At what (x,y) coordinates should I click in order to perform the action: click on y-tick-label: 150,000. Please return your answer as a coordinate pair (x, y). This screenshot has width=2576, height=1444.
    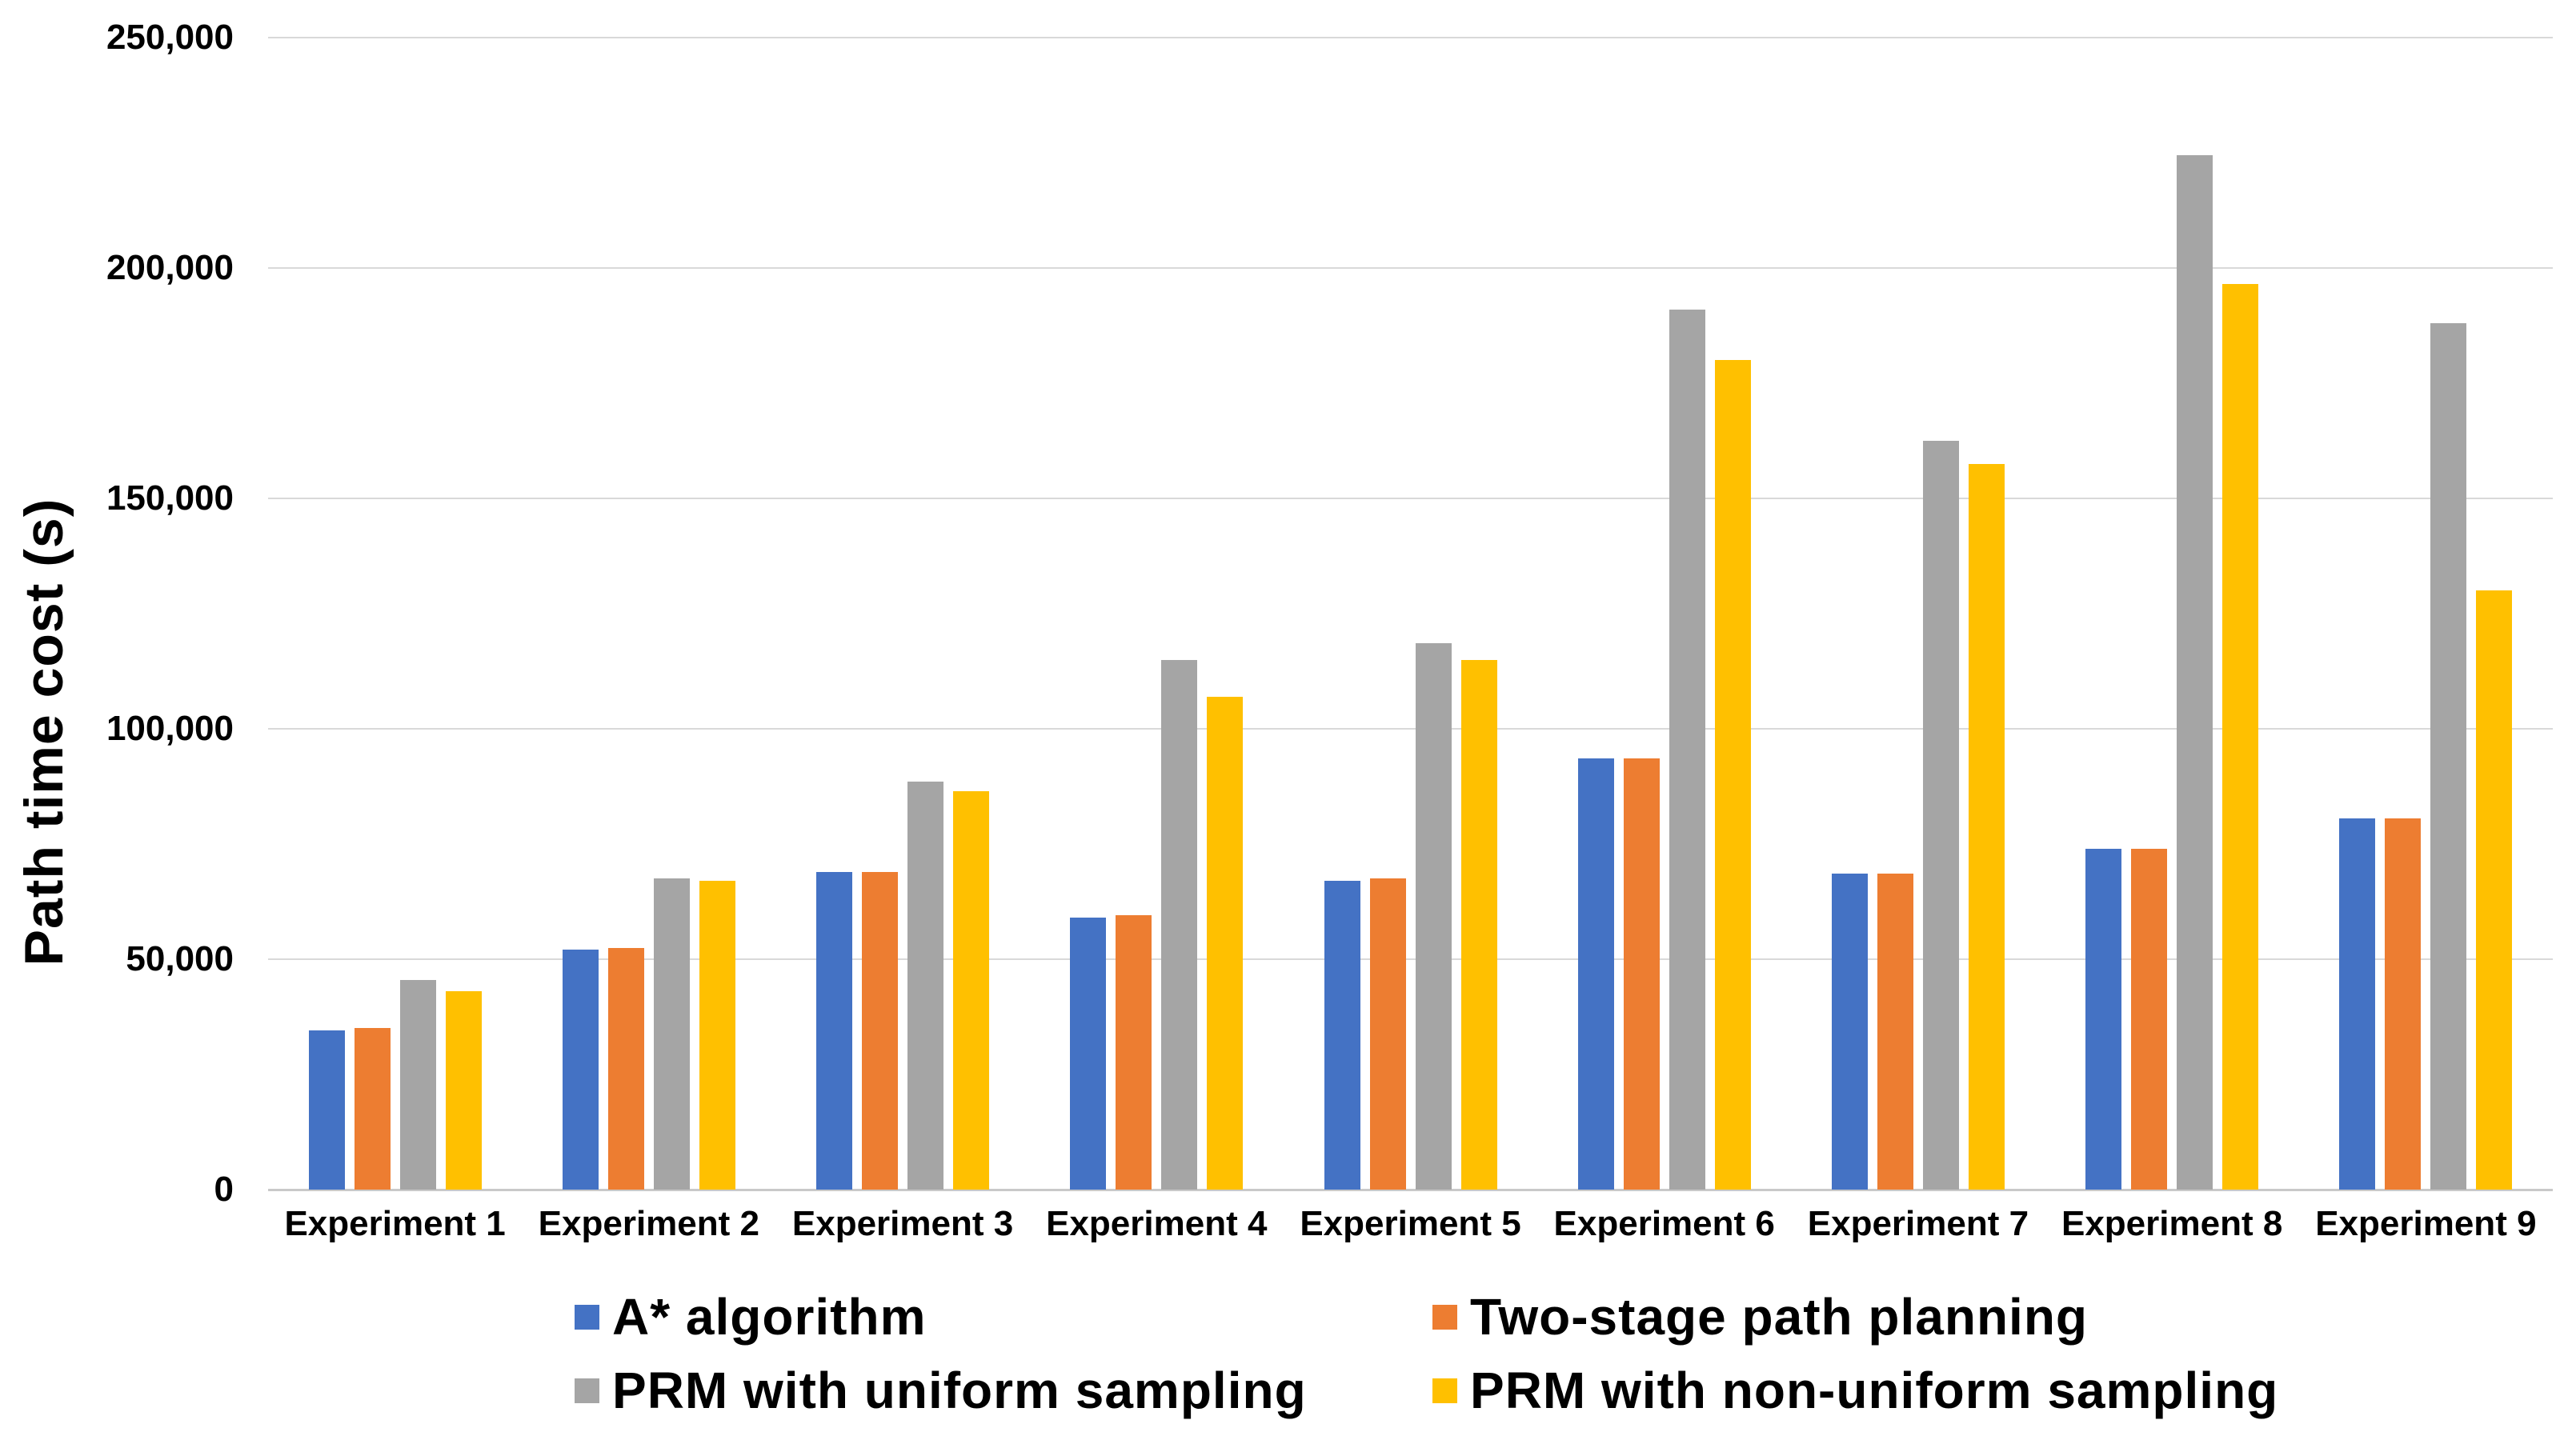
    Looking at the image, I should click on (170, 498).